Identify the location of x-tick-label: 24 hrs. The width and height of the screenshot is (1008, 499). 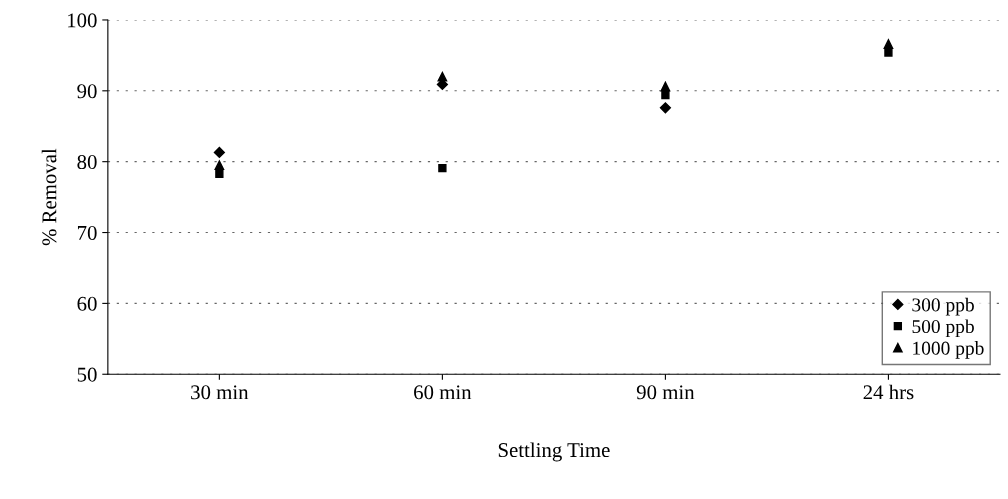
(888, 392).